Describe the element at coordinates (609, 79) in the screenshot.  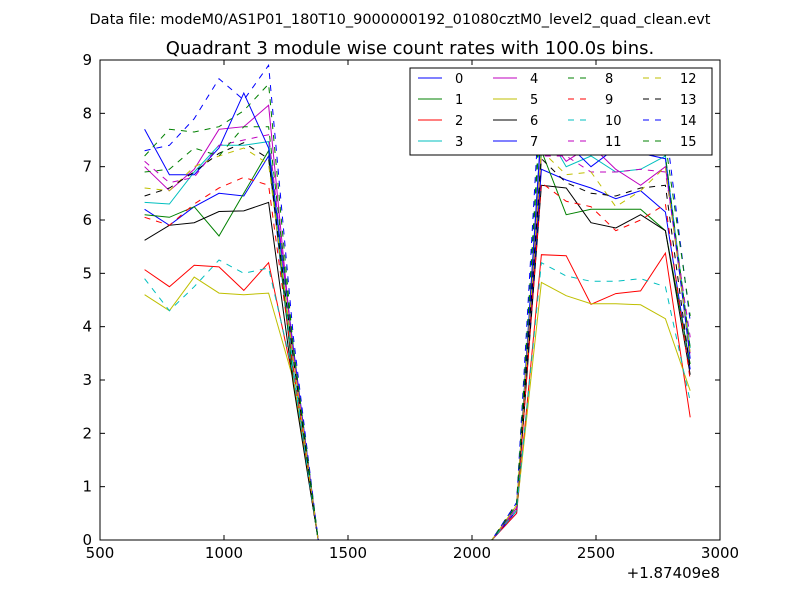
I see `legend-label-8: 8` at that location.